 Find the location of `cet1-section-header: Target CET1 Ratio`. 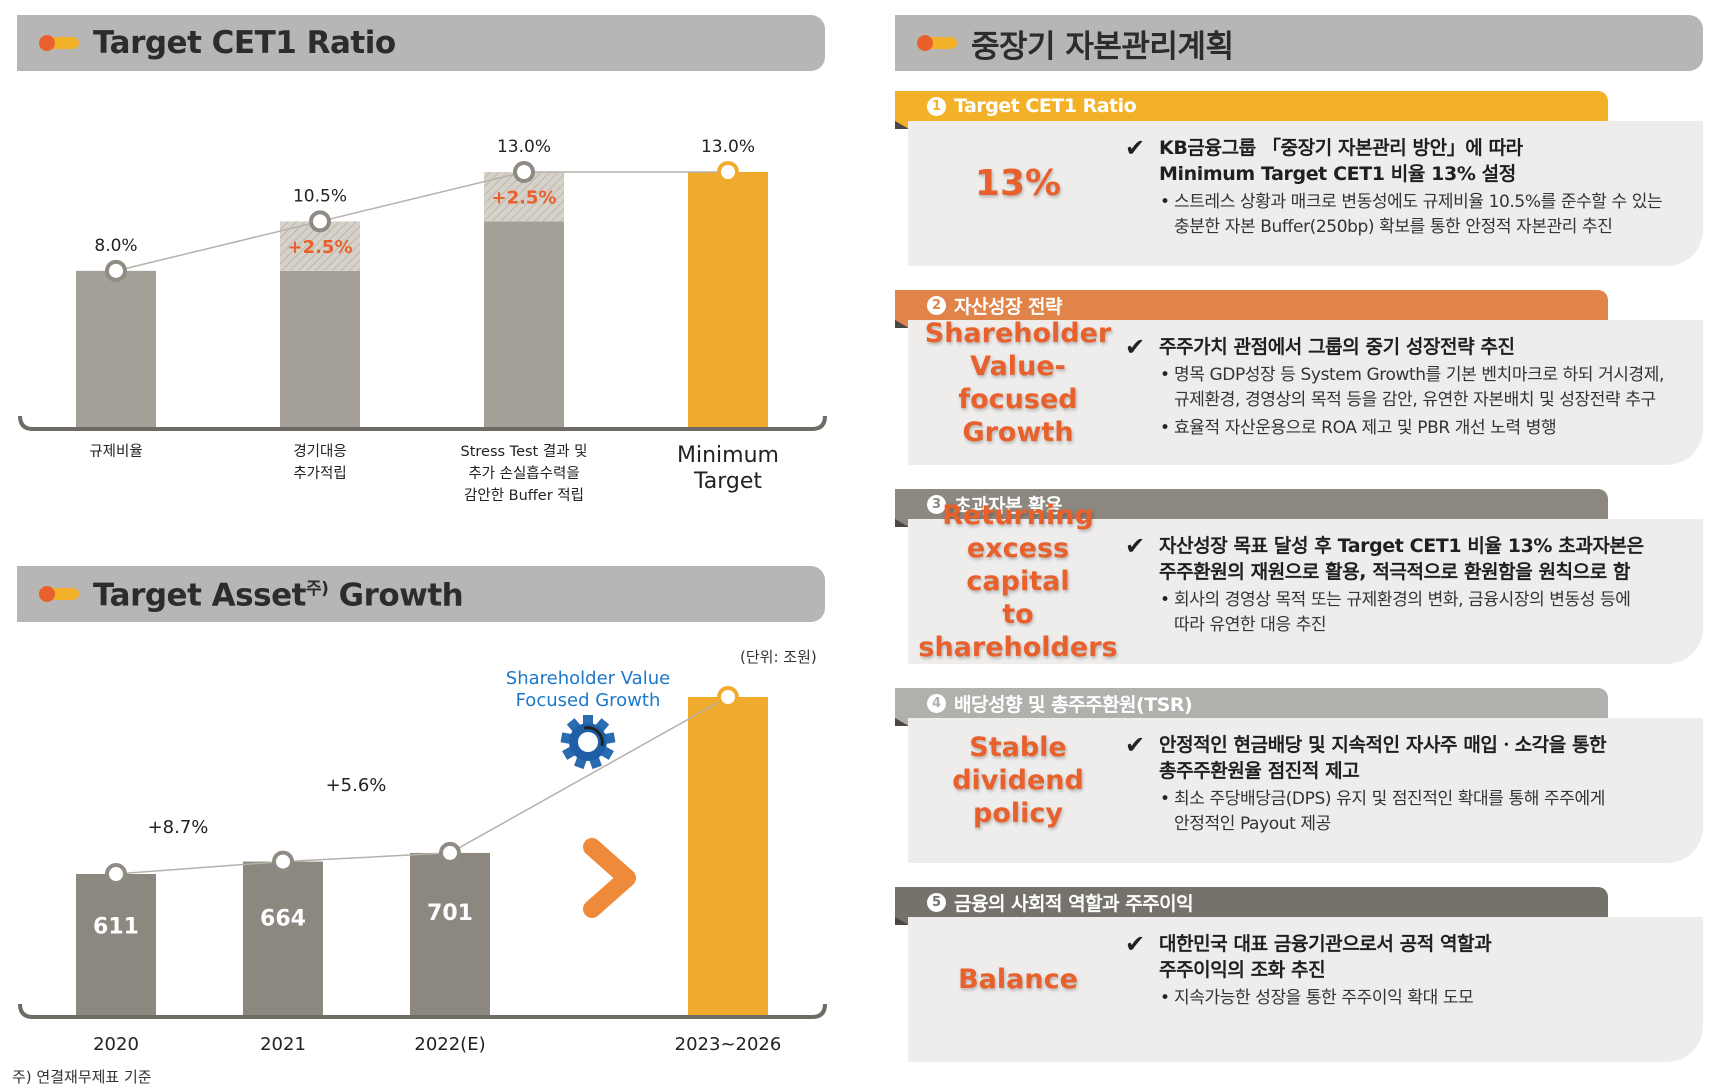

cet1-section-header: Target CET1 Ratio is located at coordinates (421, 43).